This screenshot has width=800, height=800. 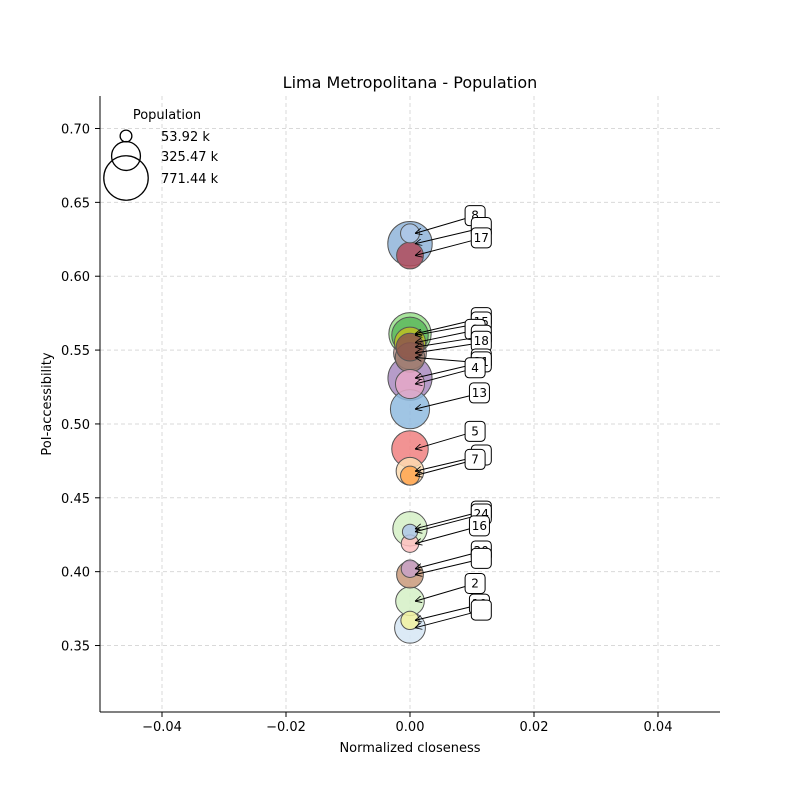 I want to click on callout-label-7: 18, so click(x=481, y=341).